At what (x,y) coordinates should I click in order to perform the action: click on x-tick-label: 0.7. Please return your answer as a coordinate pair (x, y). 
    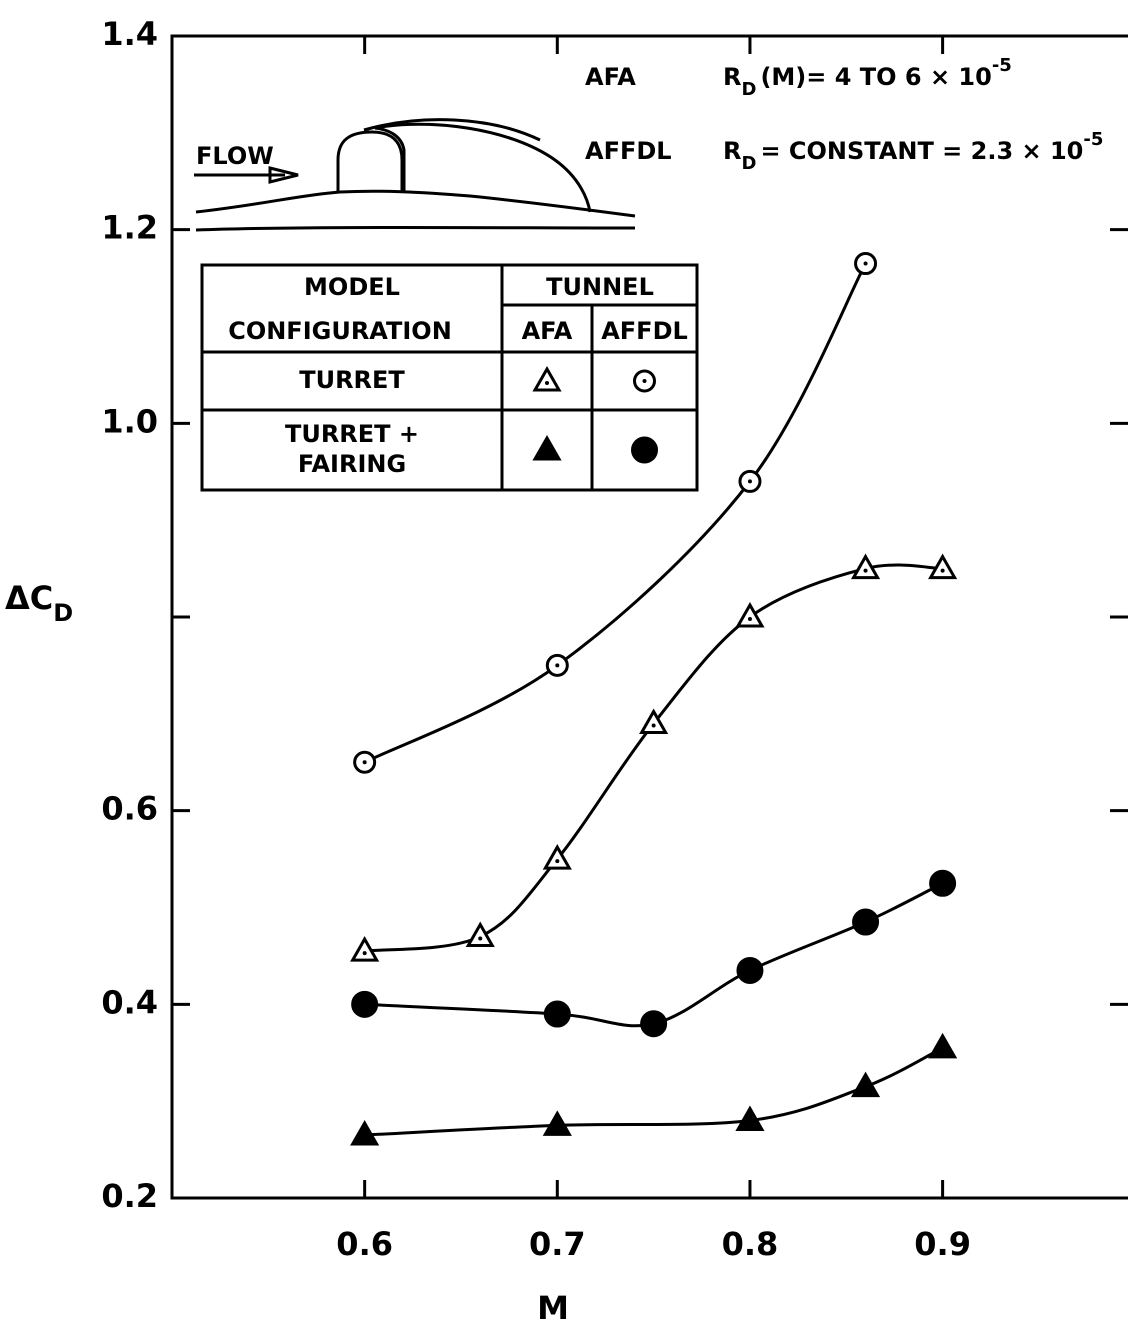
    Looking at the image, I should click on (557, 1244).